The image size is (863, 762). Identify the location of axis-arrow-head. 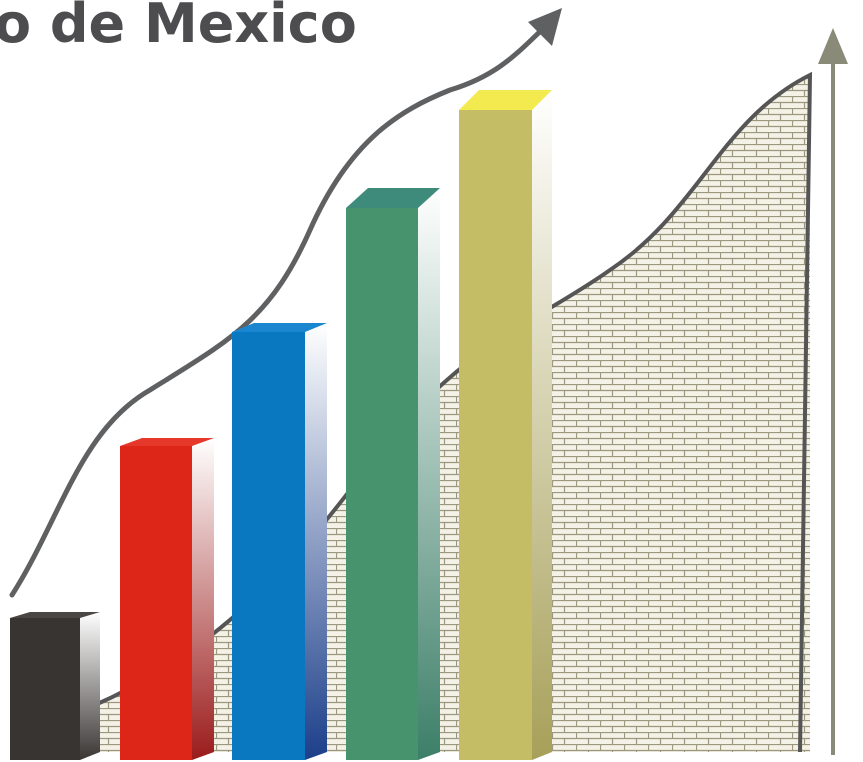
(833, 46).